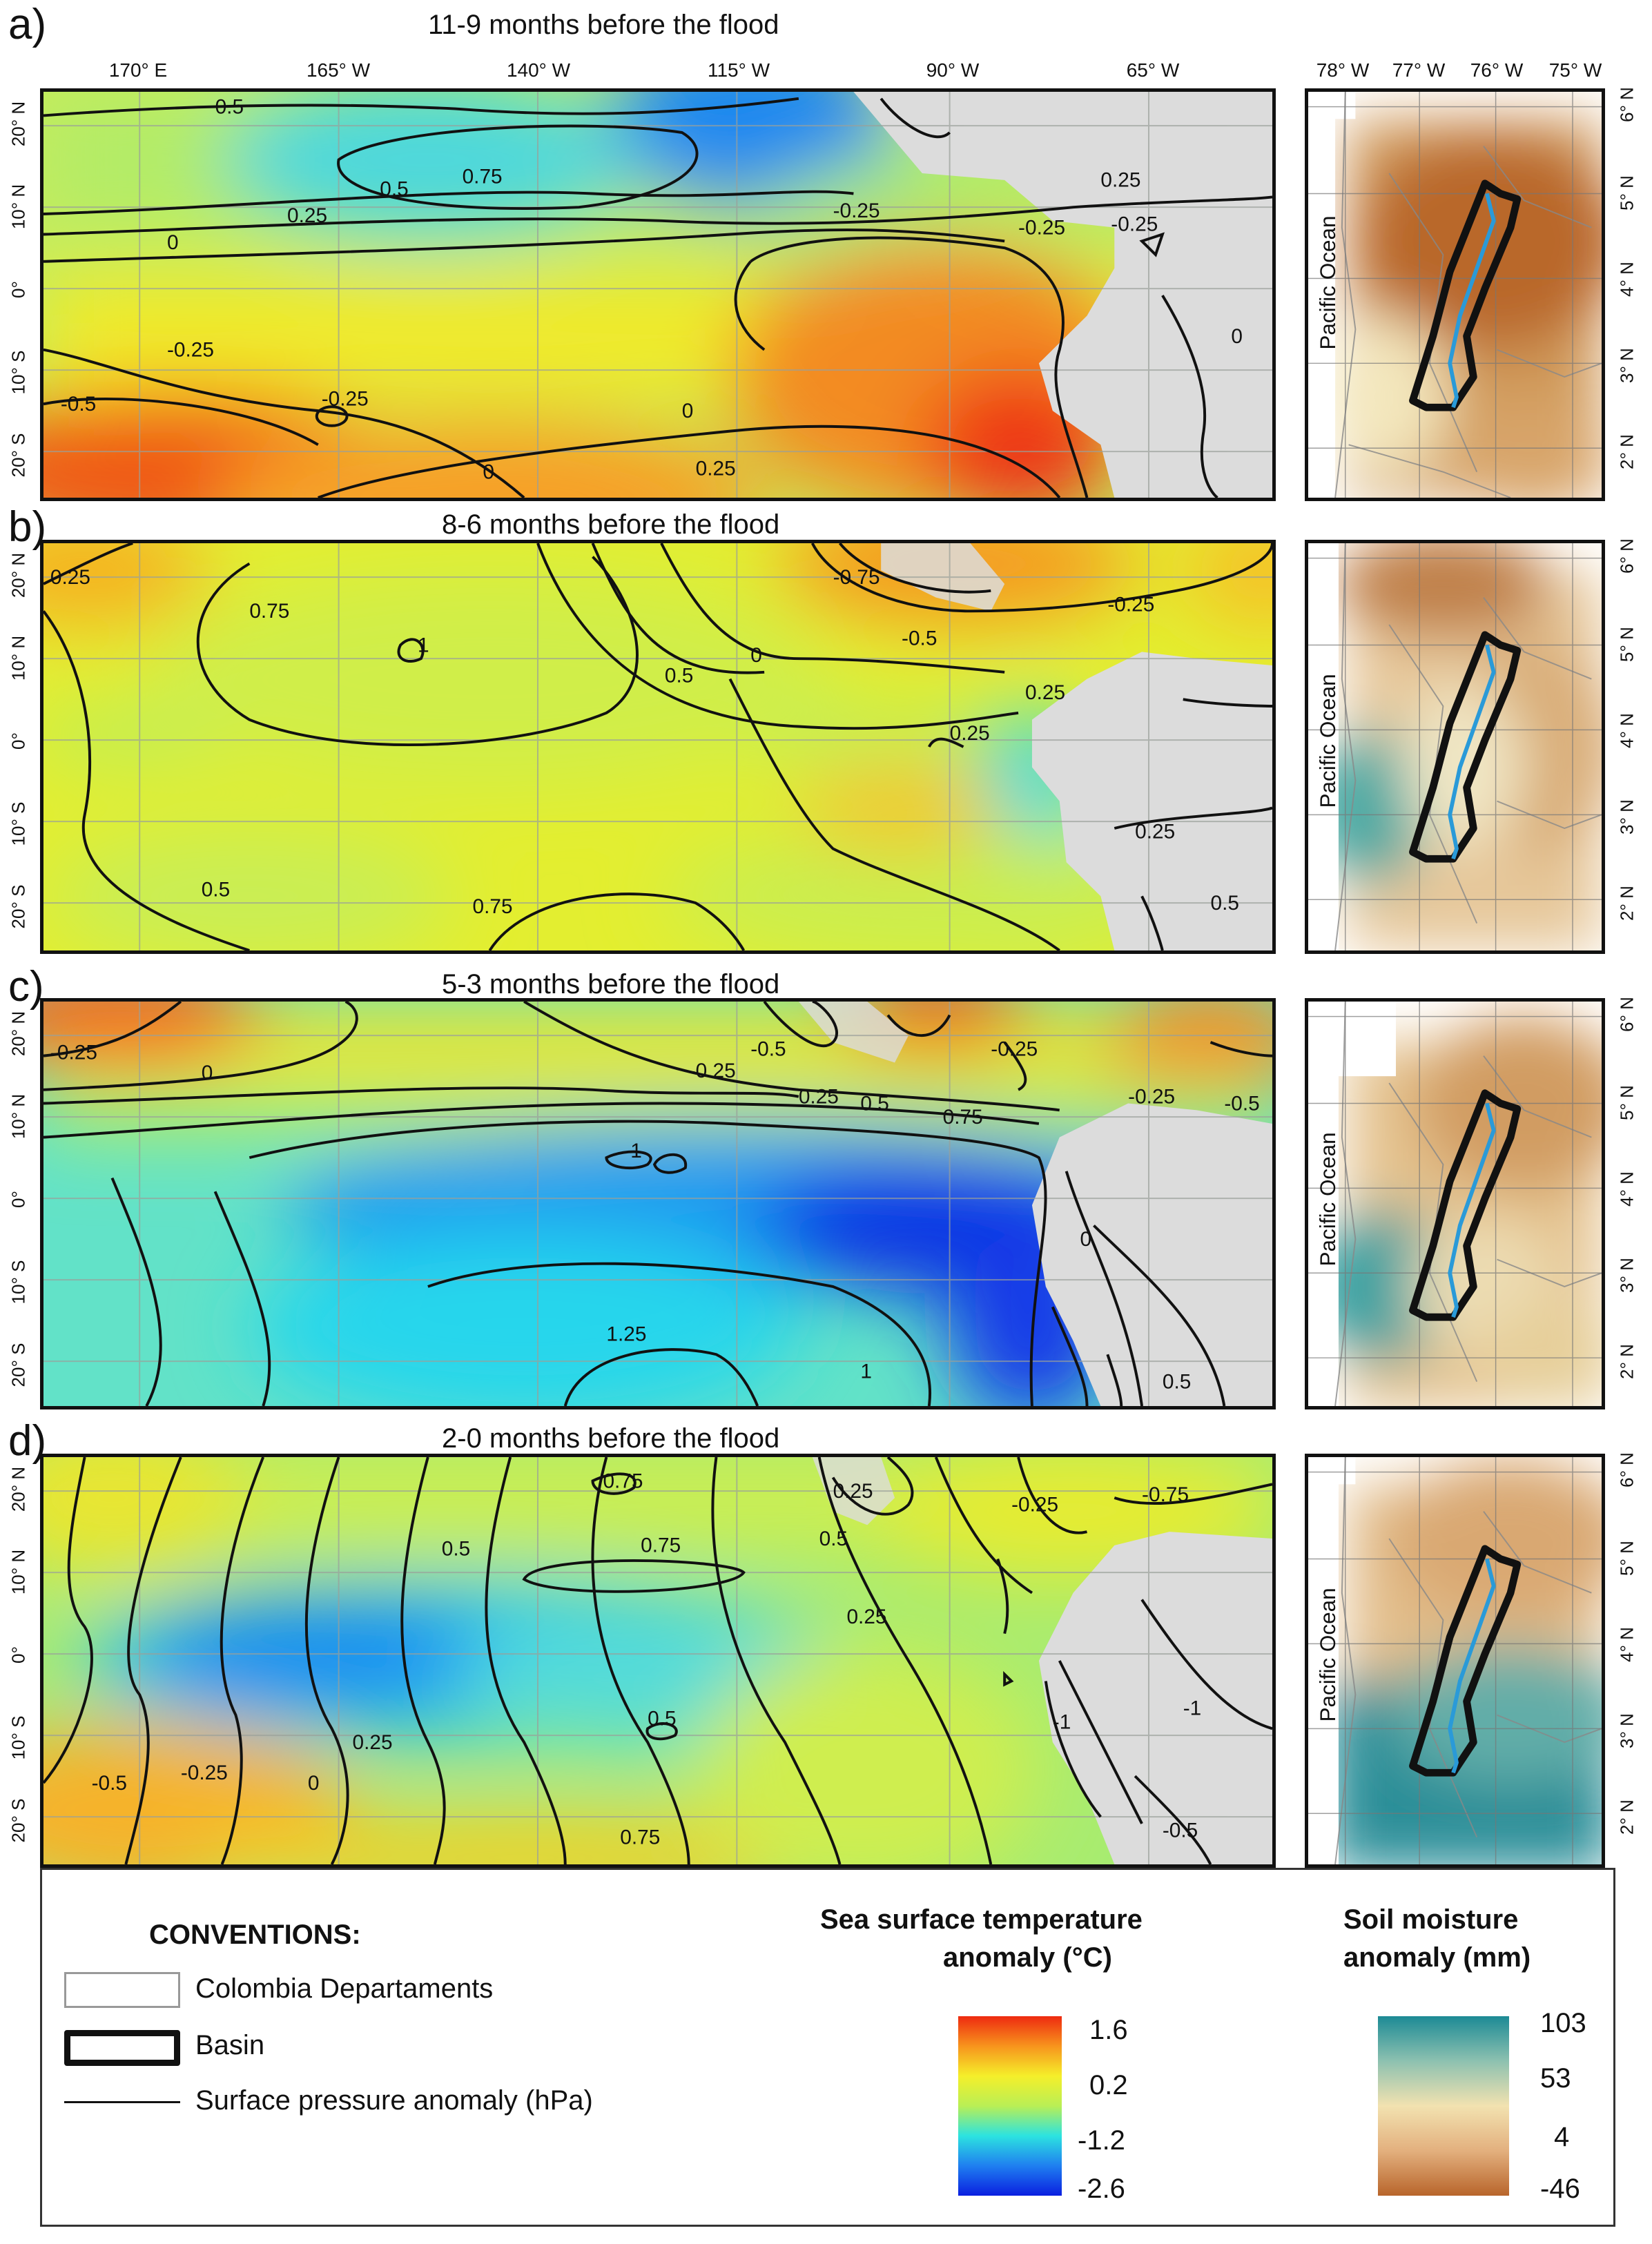  I want to click on sst-legend-title-1: Sea surface temperature, so click(981, 1919).